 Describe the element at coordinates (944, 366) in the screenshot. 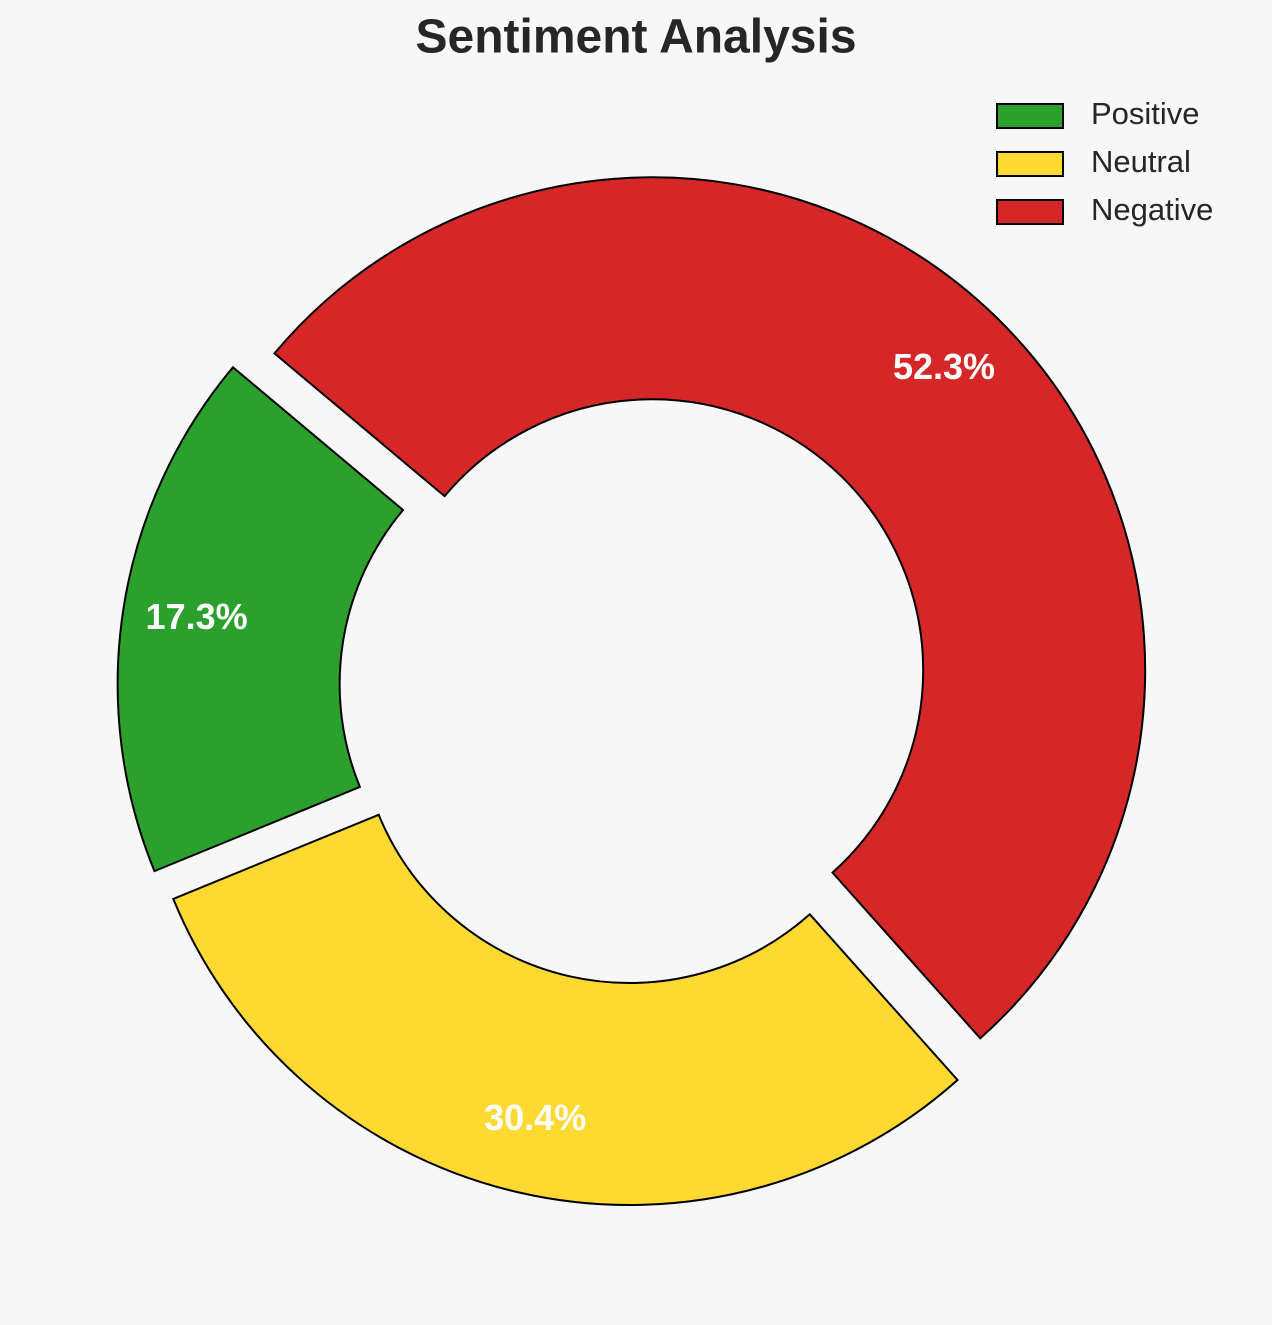

I see `value-label: 52.3%` at that location.